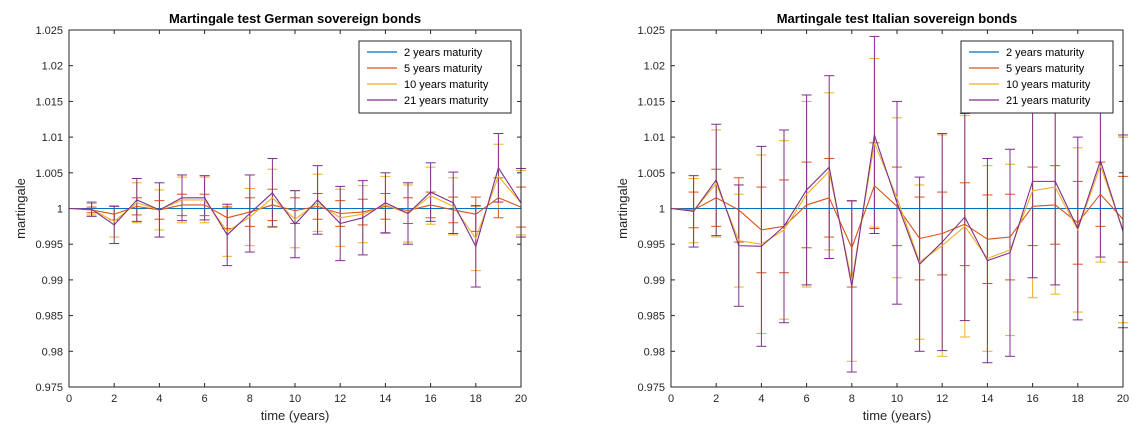 The image size is (1132, 431). What do you see at coordinates (897, 18) in the screenshot?
I see `chart-title: Martingale test Italian sovereign bonds` at bounding box center [897, 18].